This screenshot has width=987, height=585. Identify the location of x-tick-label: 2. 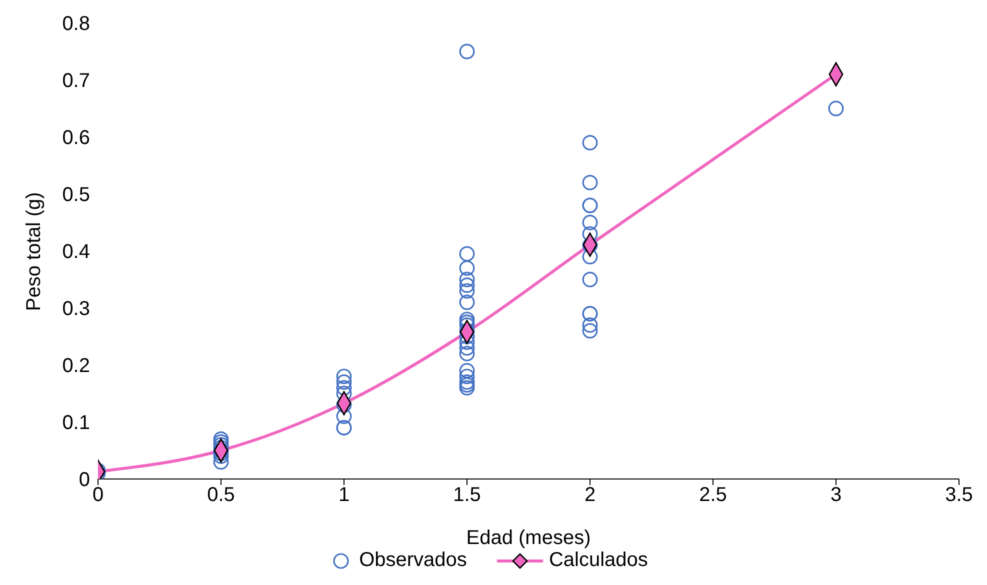
(590, 495).